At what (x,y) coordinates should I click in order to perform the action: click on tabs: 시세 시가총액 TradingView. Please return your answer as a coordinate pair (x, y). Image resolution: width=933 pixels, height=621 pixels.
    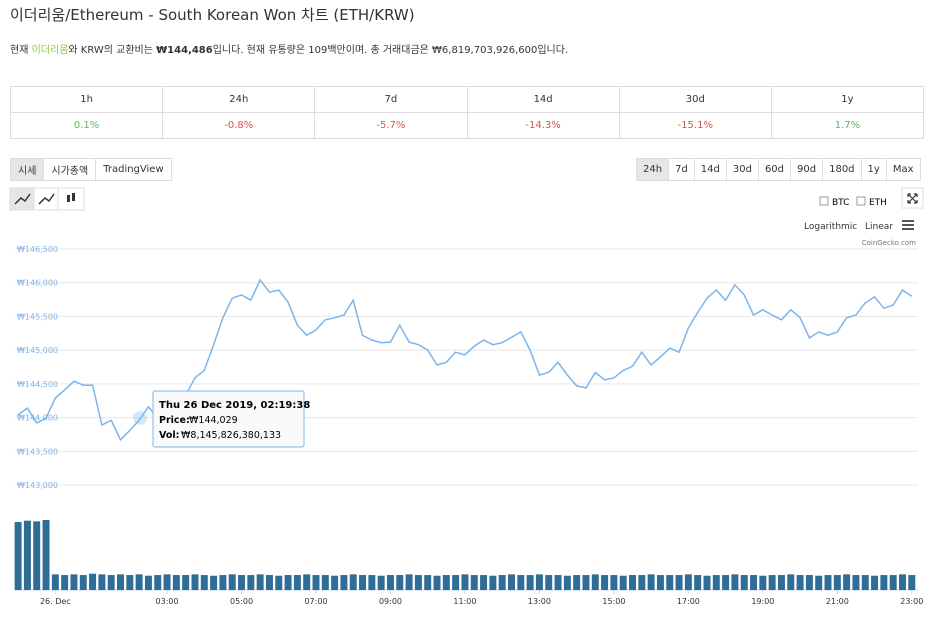
    Looking at the image, I should click on (91, 169).